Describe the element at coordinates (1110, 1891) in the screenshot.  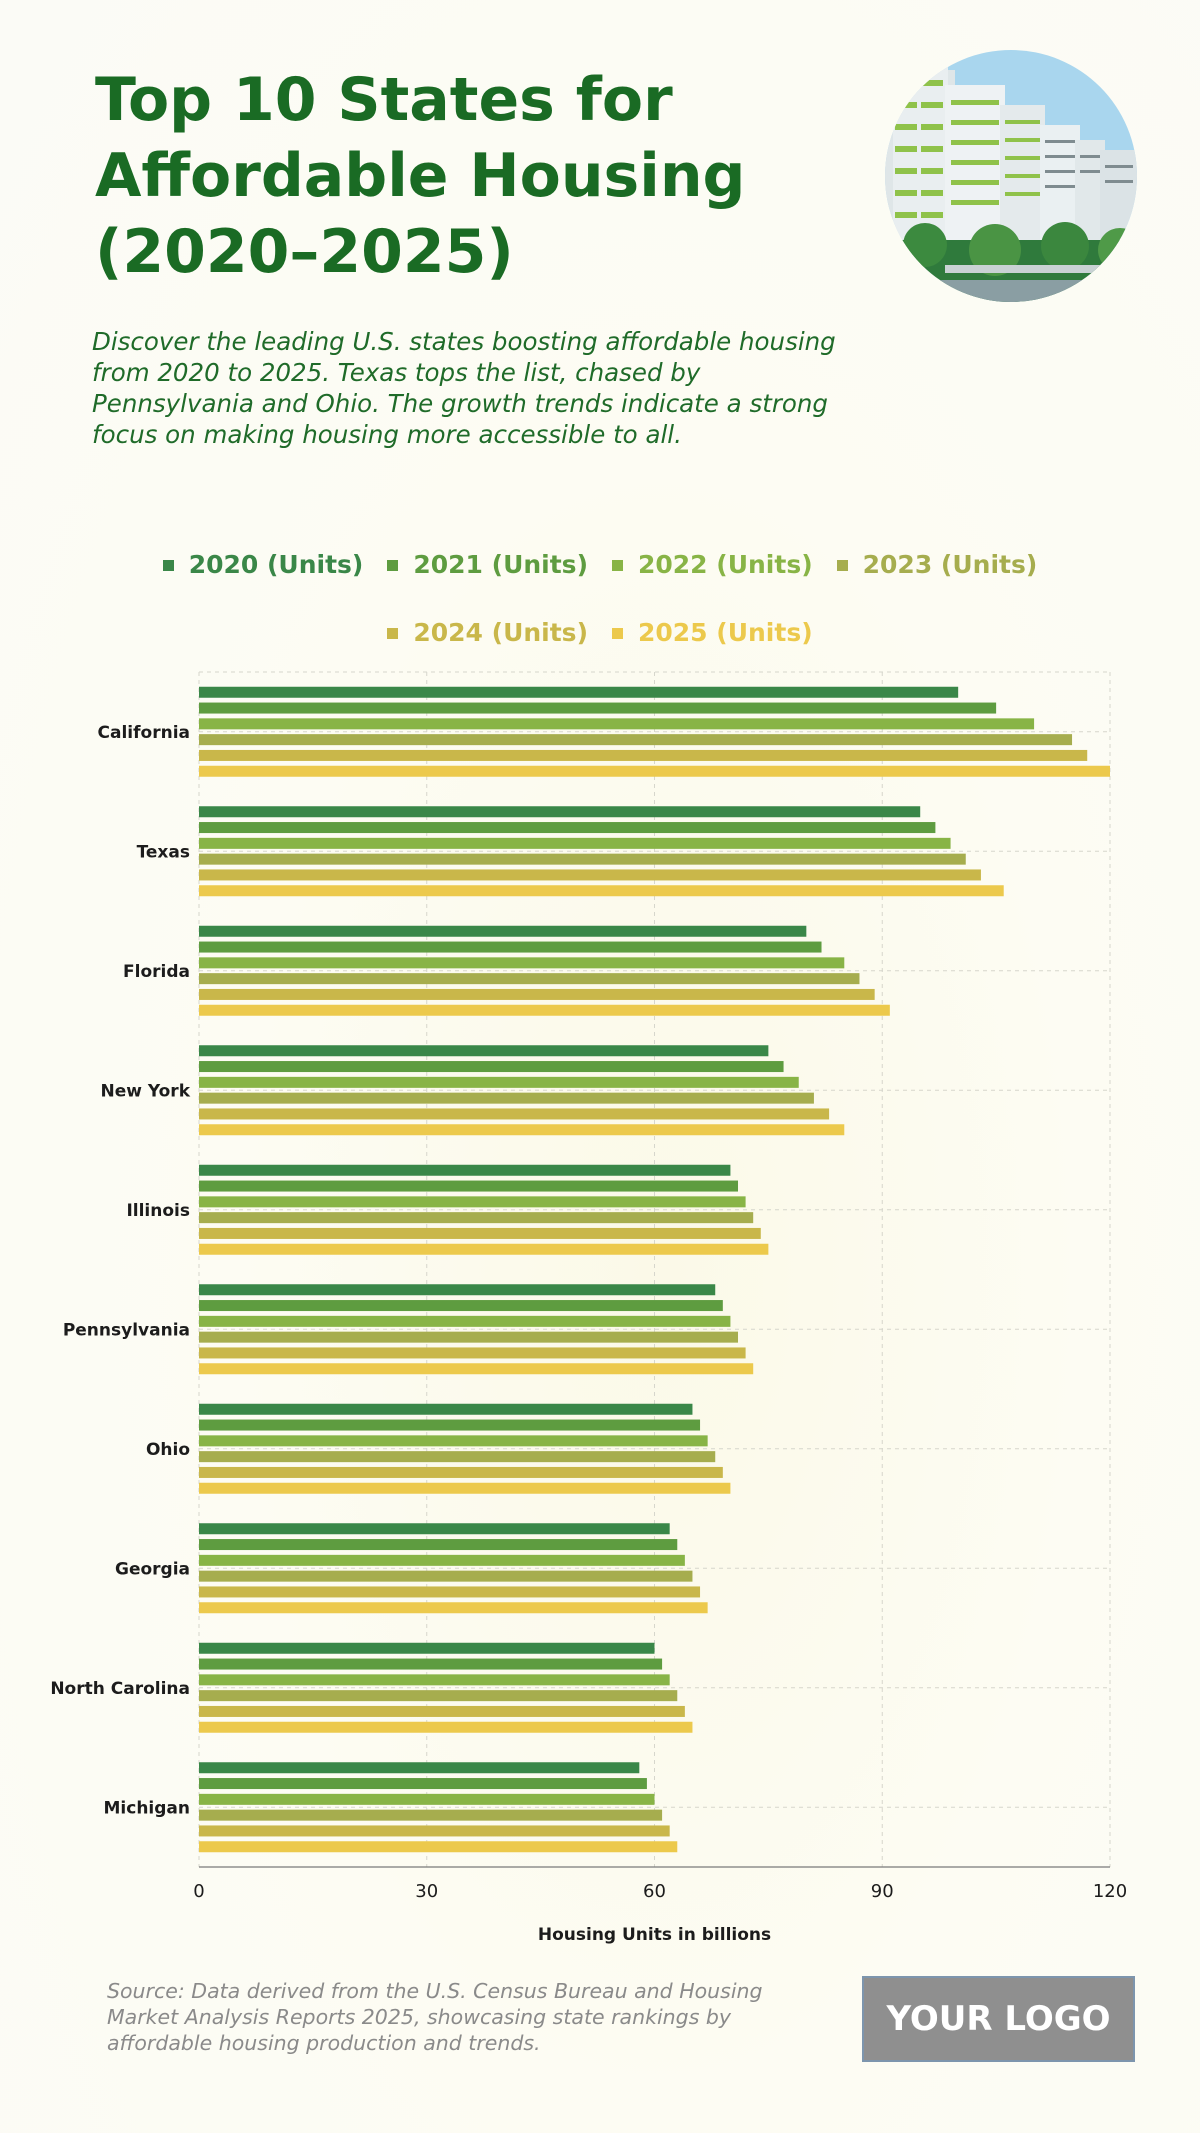
I see `x-tick-label: 120` at that location.